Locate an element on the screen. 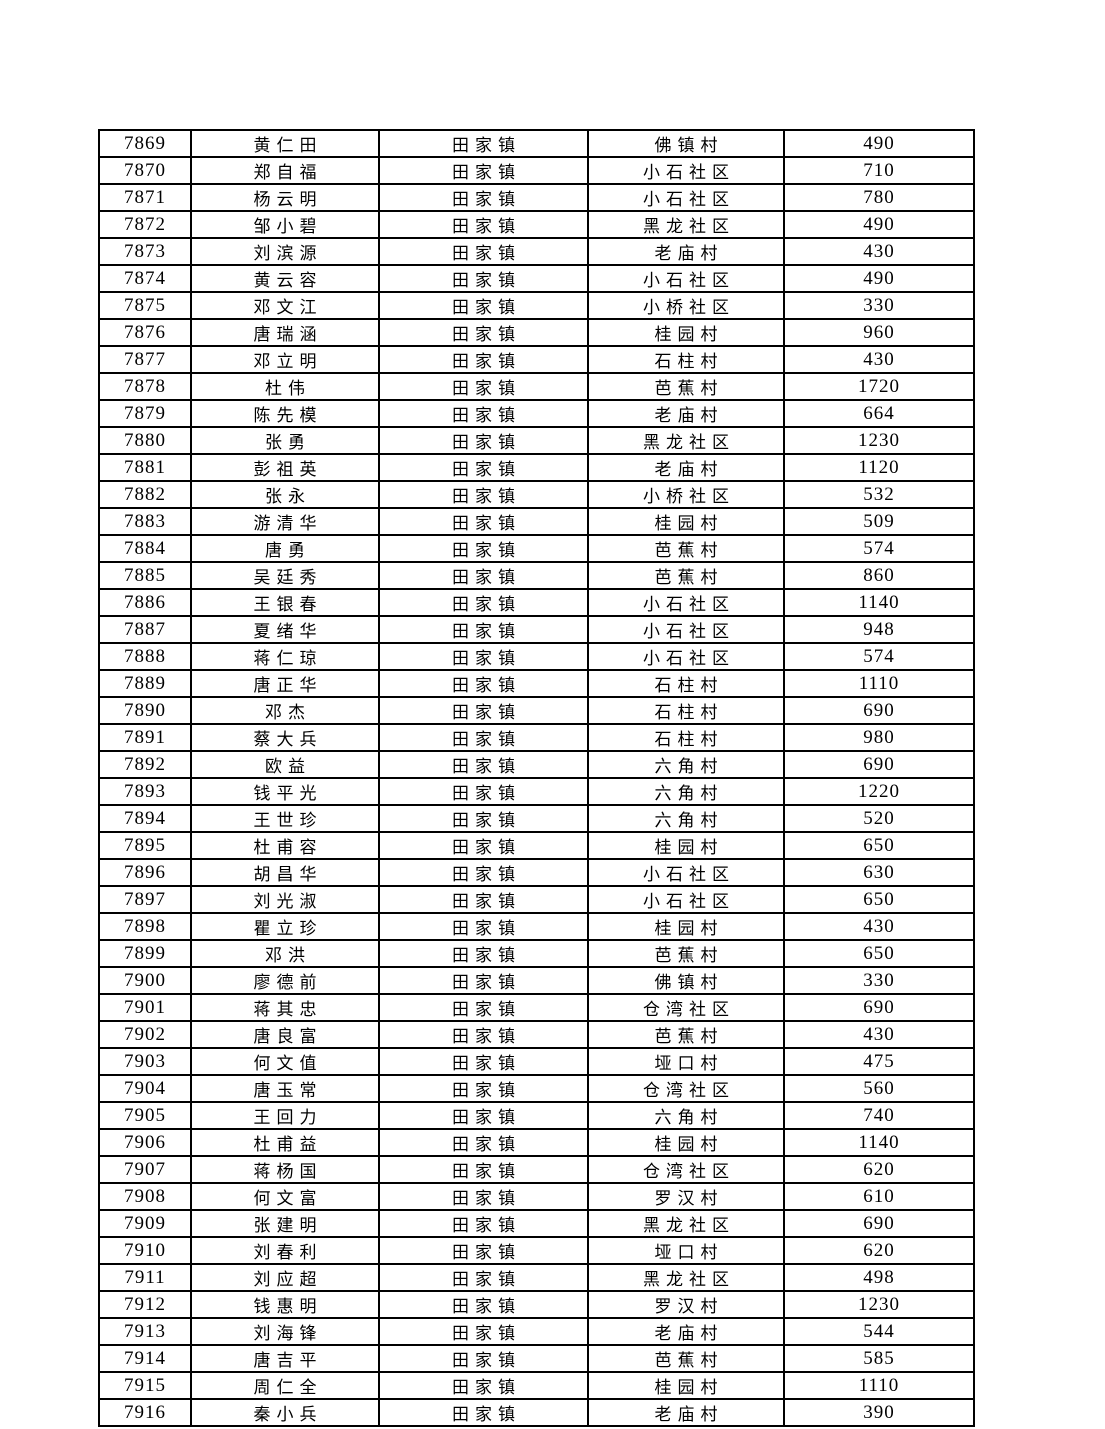 The width and height of the screenshot is (1105, 1429). serial-number-cell: 7871 is located at coordinates (145, 197).